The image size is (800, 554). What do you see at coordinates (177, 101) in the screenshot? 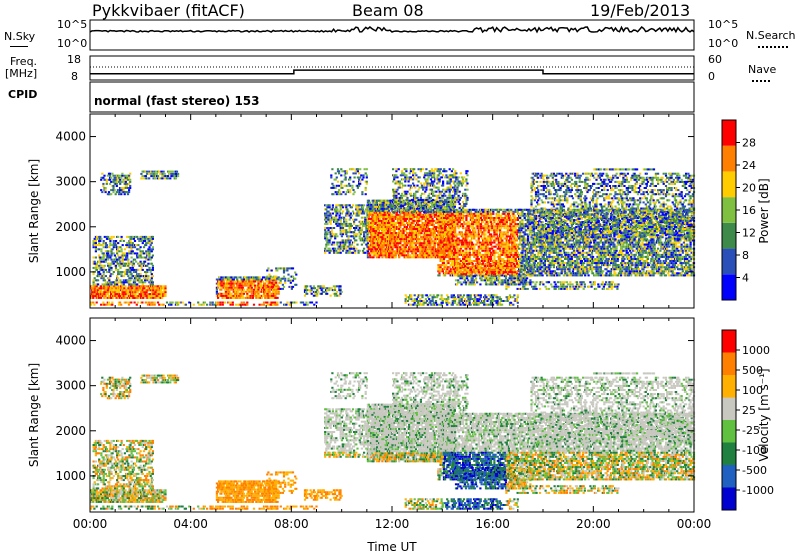
I see `cpid-text: normal (fast stereo) 153` at bounding box center [177, 101].